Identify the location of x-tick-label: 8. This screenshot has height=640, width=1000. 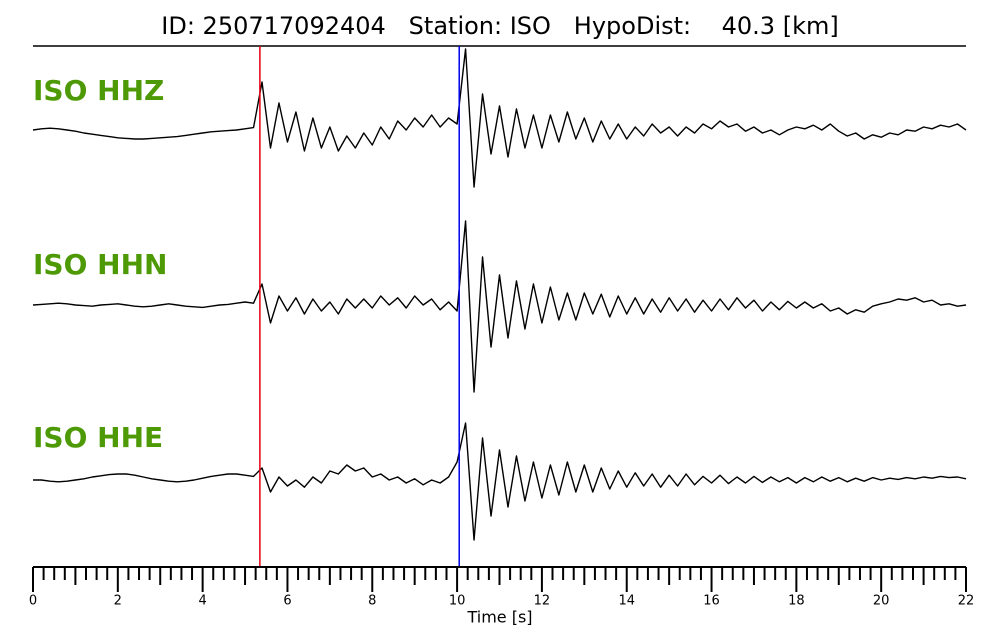
(372, 601).